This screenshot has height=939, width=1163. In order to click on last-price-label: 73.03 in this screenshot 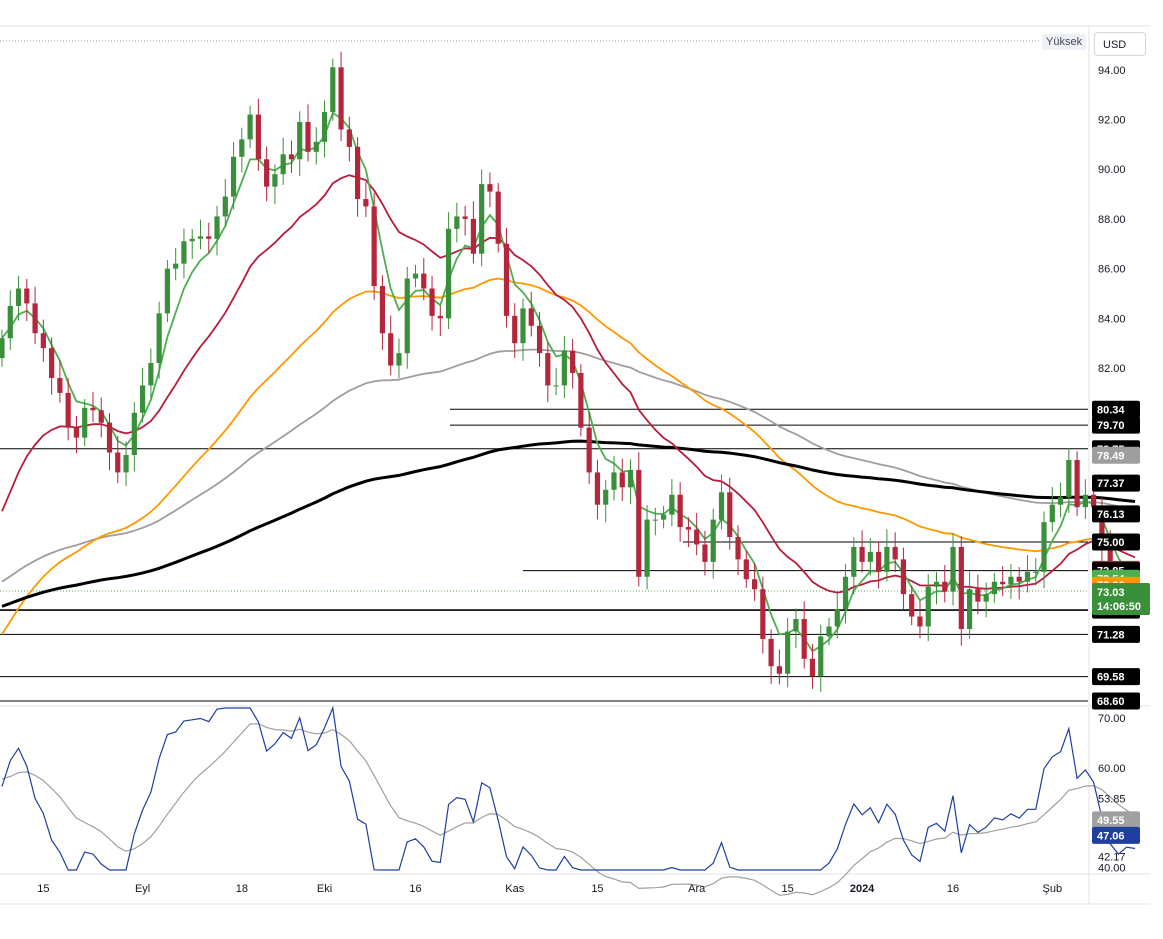, I will do `click(1111, 593)`.